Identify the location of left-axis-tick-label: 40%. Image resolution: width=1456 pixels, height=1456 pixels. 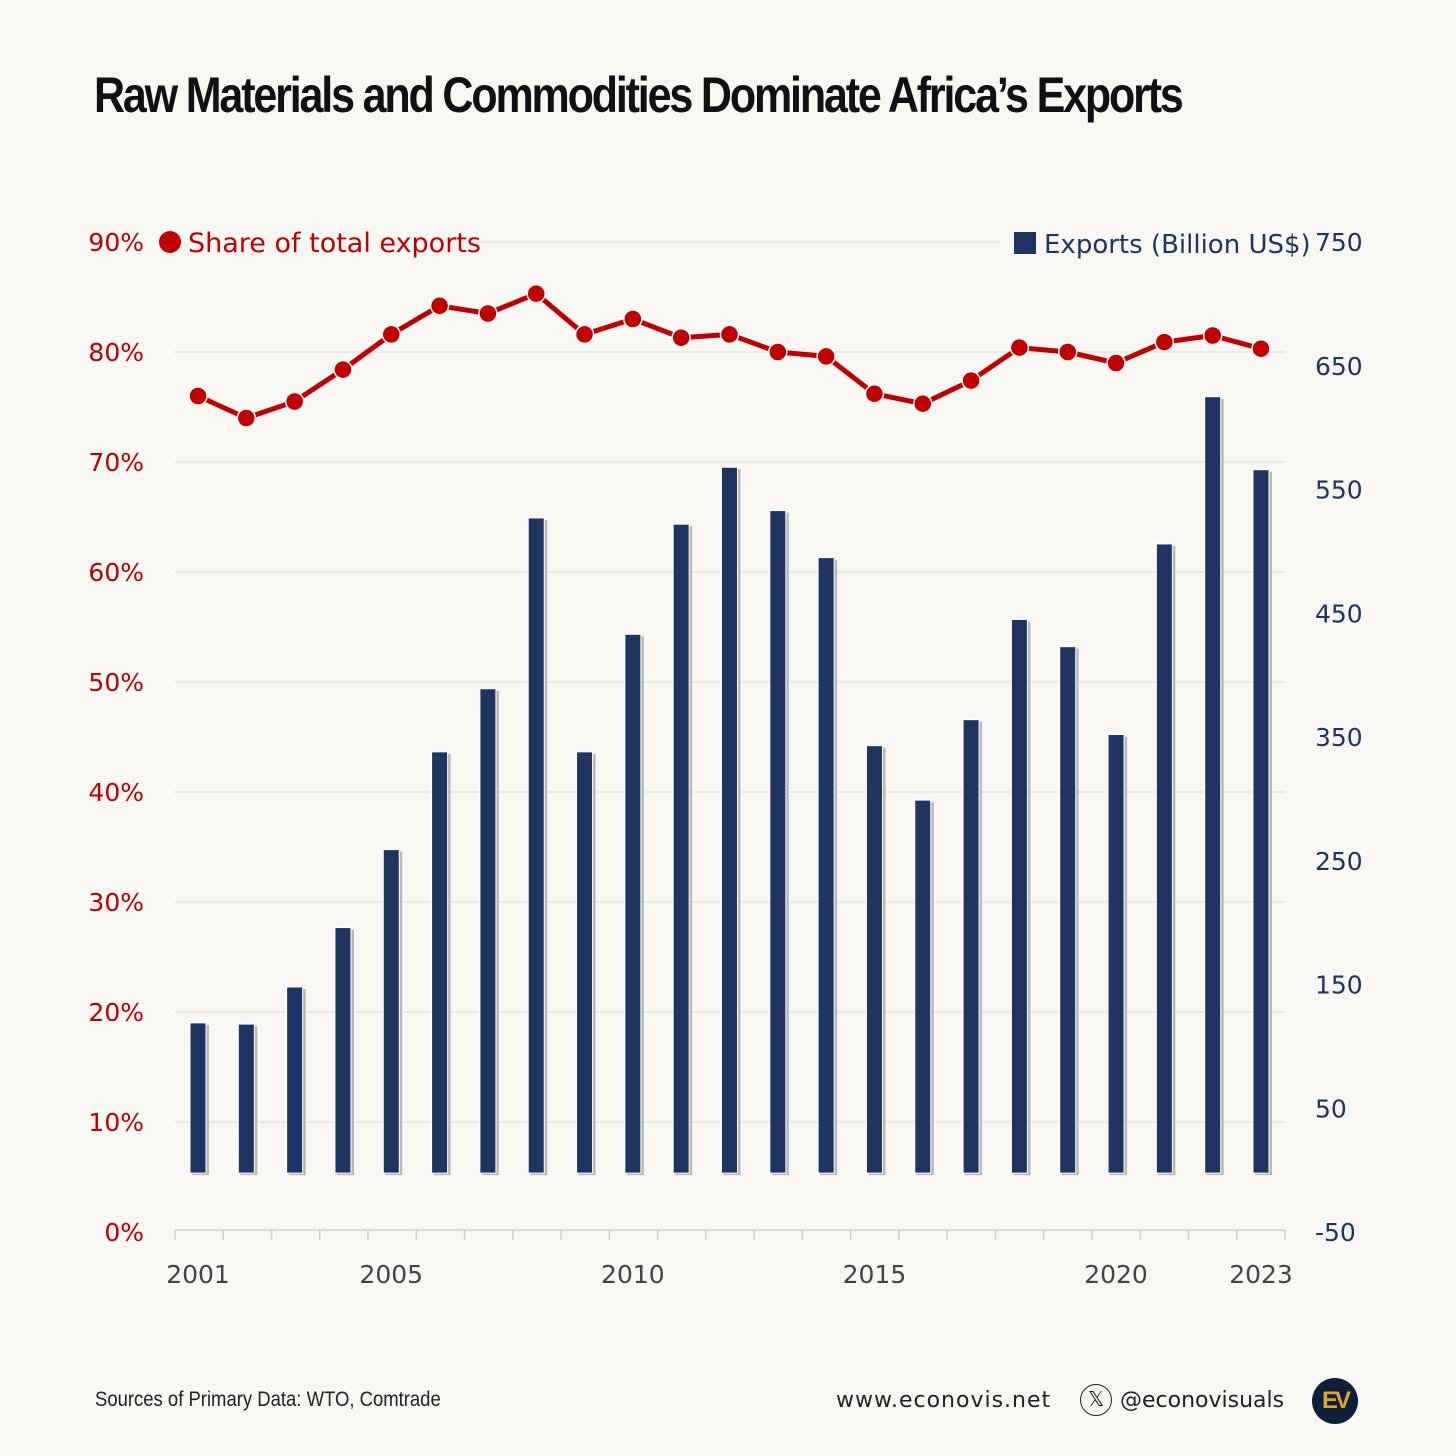
(116, 792).